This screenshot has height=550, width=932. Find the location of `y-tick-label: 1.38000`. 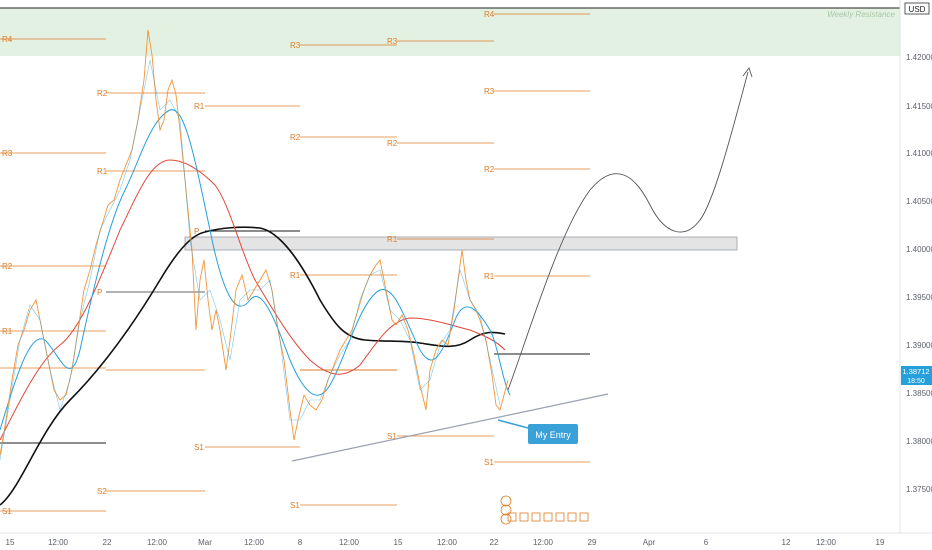

y-tick-label: 1.38000 is located at coordinates (919, 441).